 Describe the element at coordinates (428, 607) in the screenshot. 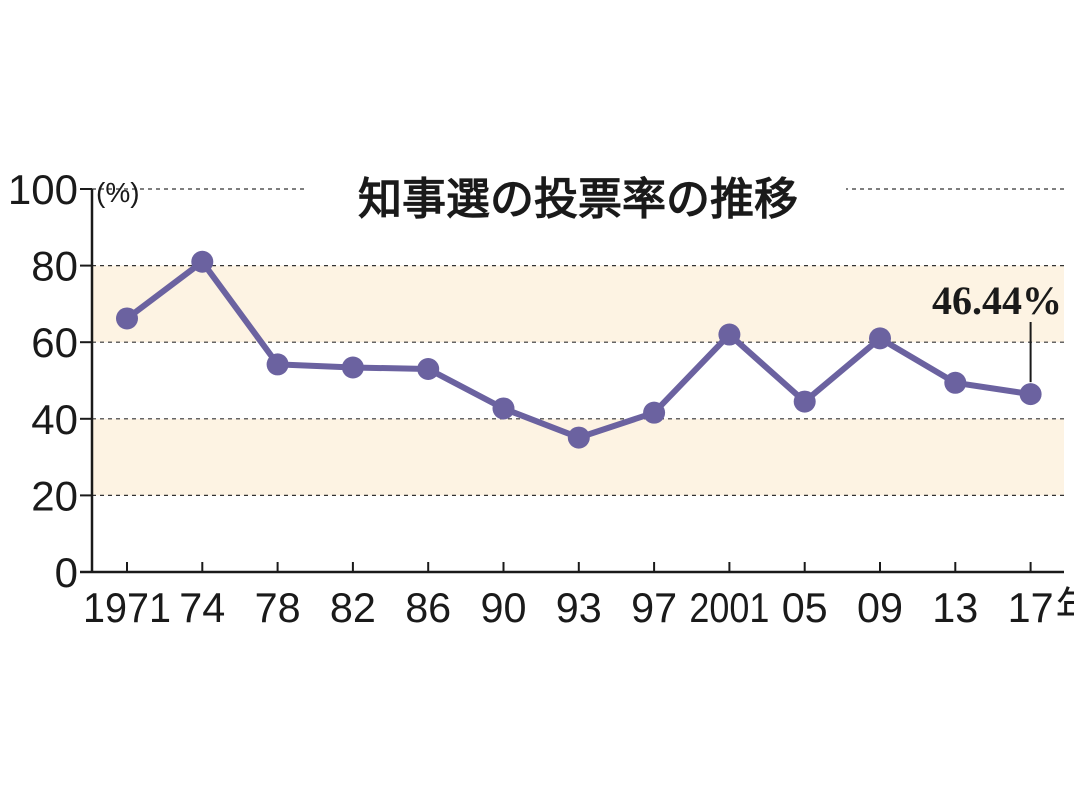

I see `x-tick-label-86: 86` at that location.